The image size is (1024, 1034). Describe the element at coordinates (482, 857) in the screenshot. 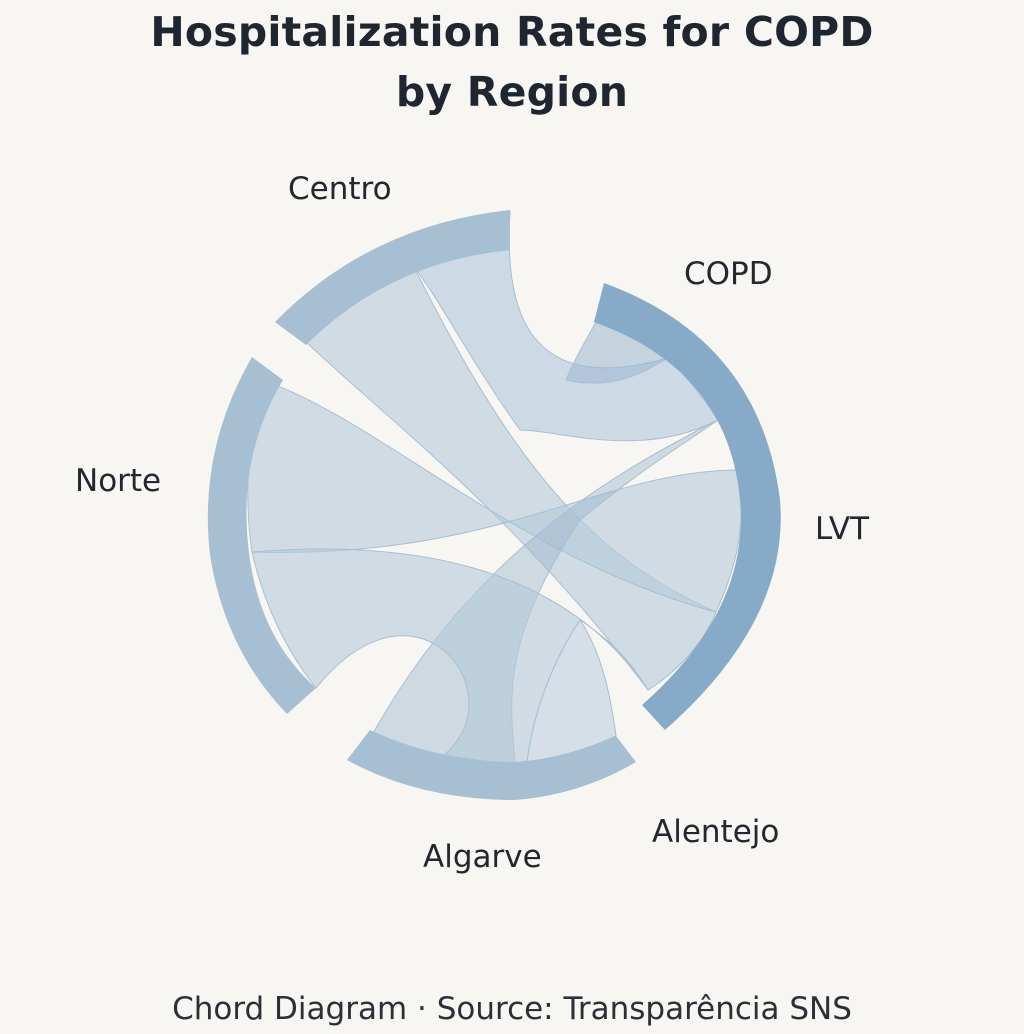

I see `label-algarve: Algarve` at that location.